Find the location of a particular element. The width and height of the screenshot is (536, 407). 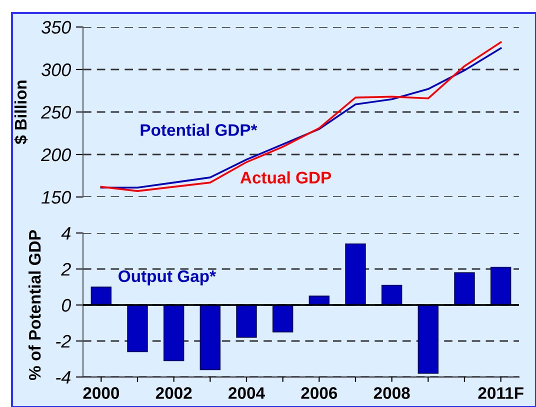

series-label: Actual GDP is located at coordinates (286, 177).